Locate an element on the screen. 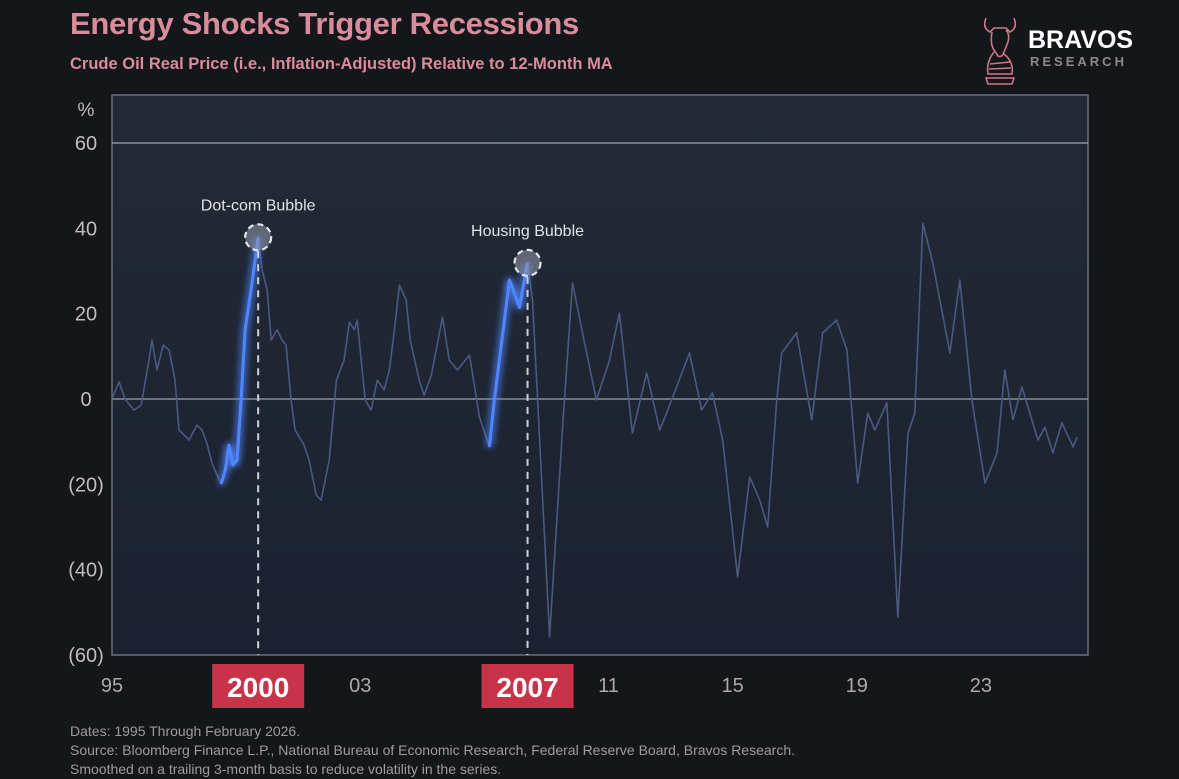 The height and width of the screenshot is (779, 1179). event-year-label: 2000 is located at coordinates (258, 687).